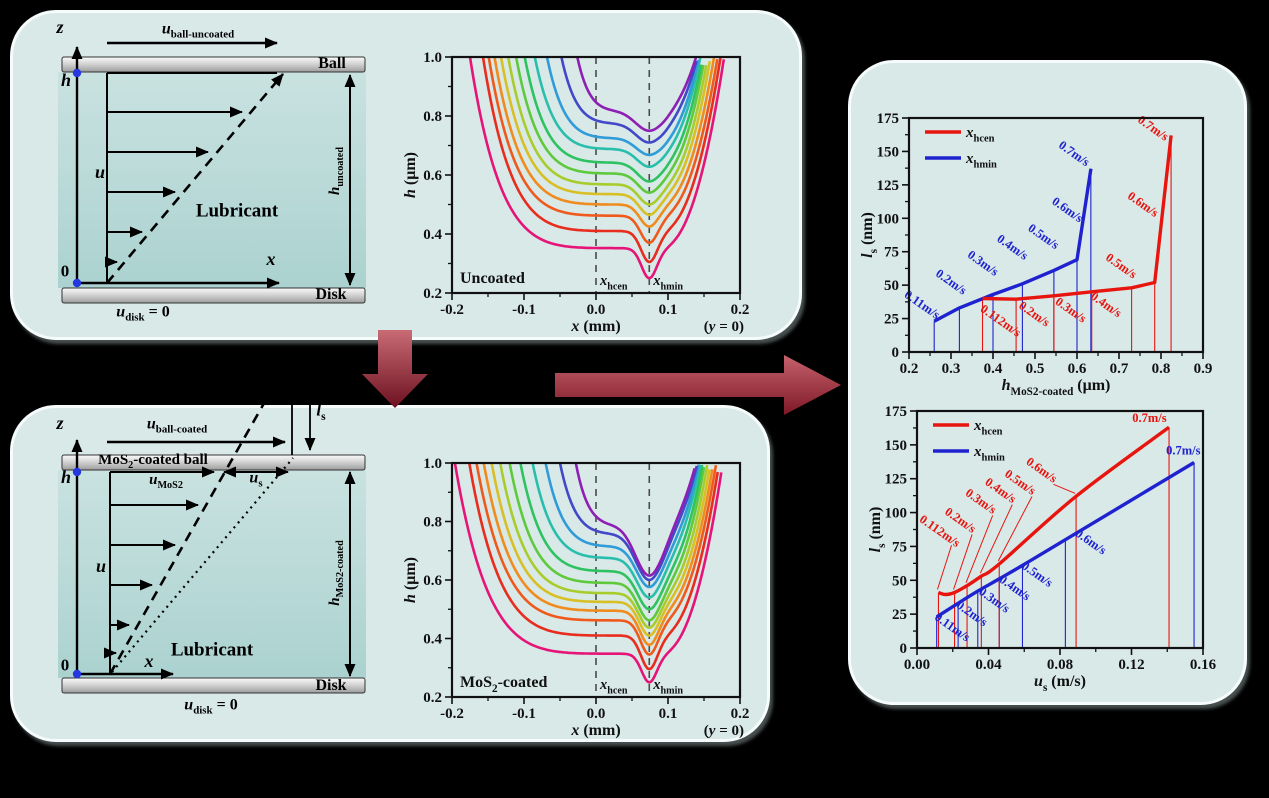 The height and width of the screenshot is (798, 1269). What do you see at coordinates (1056, 387) in the screenshot?
I see `svg-text: hMoS2-coated (μm)` at bounding box center [1056, 387].